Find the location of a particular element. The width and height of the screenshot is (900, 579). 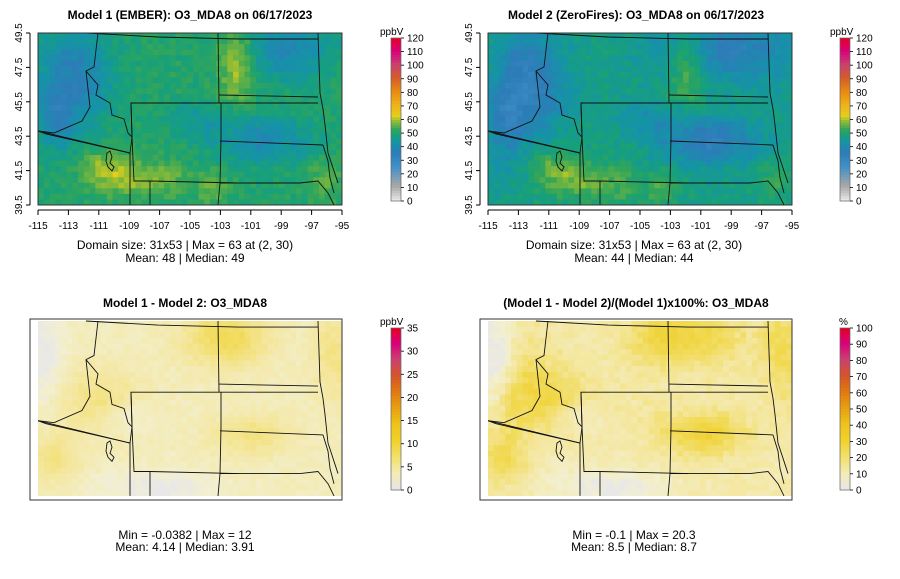

colorbar-tick-label: 0 is located at coordinates (410, 202).